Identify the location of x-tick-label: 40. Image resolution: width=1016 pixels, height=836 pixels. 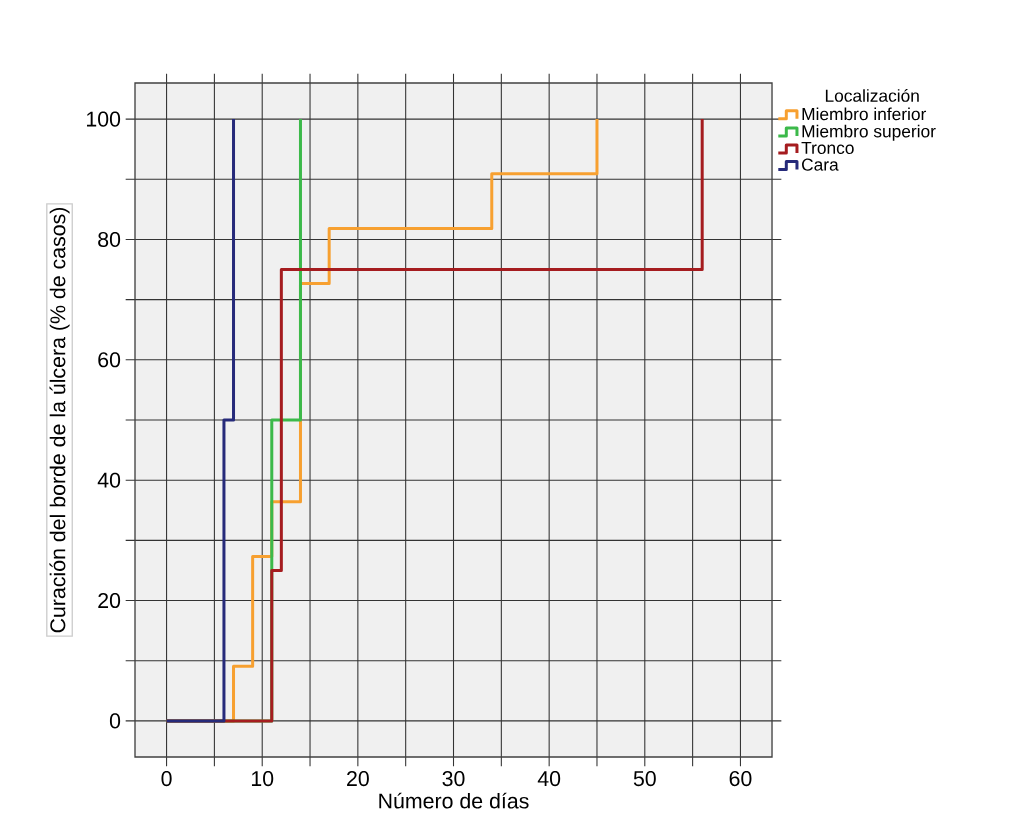
(549, 779).